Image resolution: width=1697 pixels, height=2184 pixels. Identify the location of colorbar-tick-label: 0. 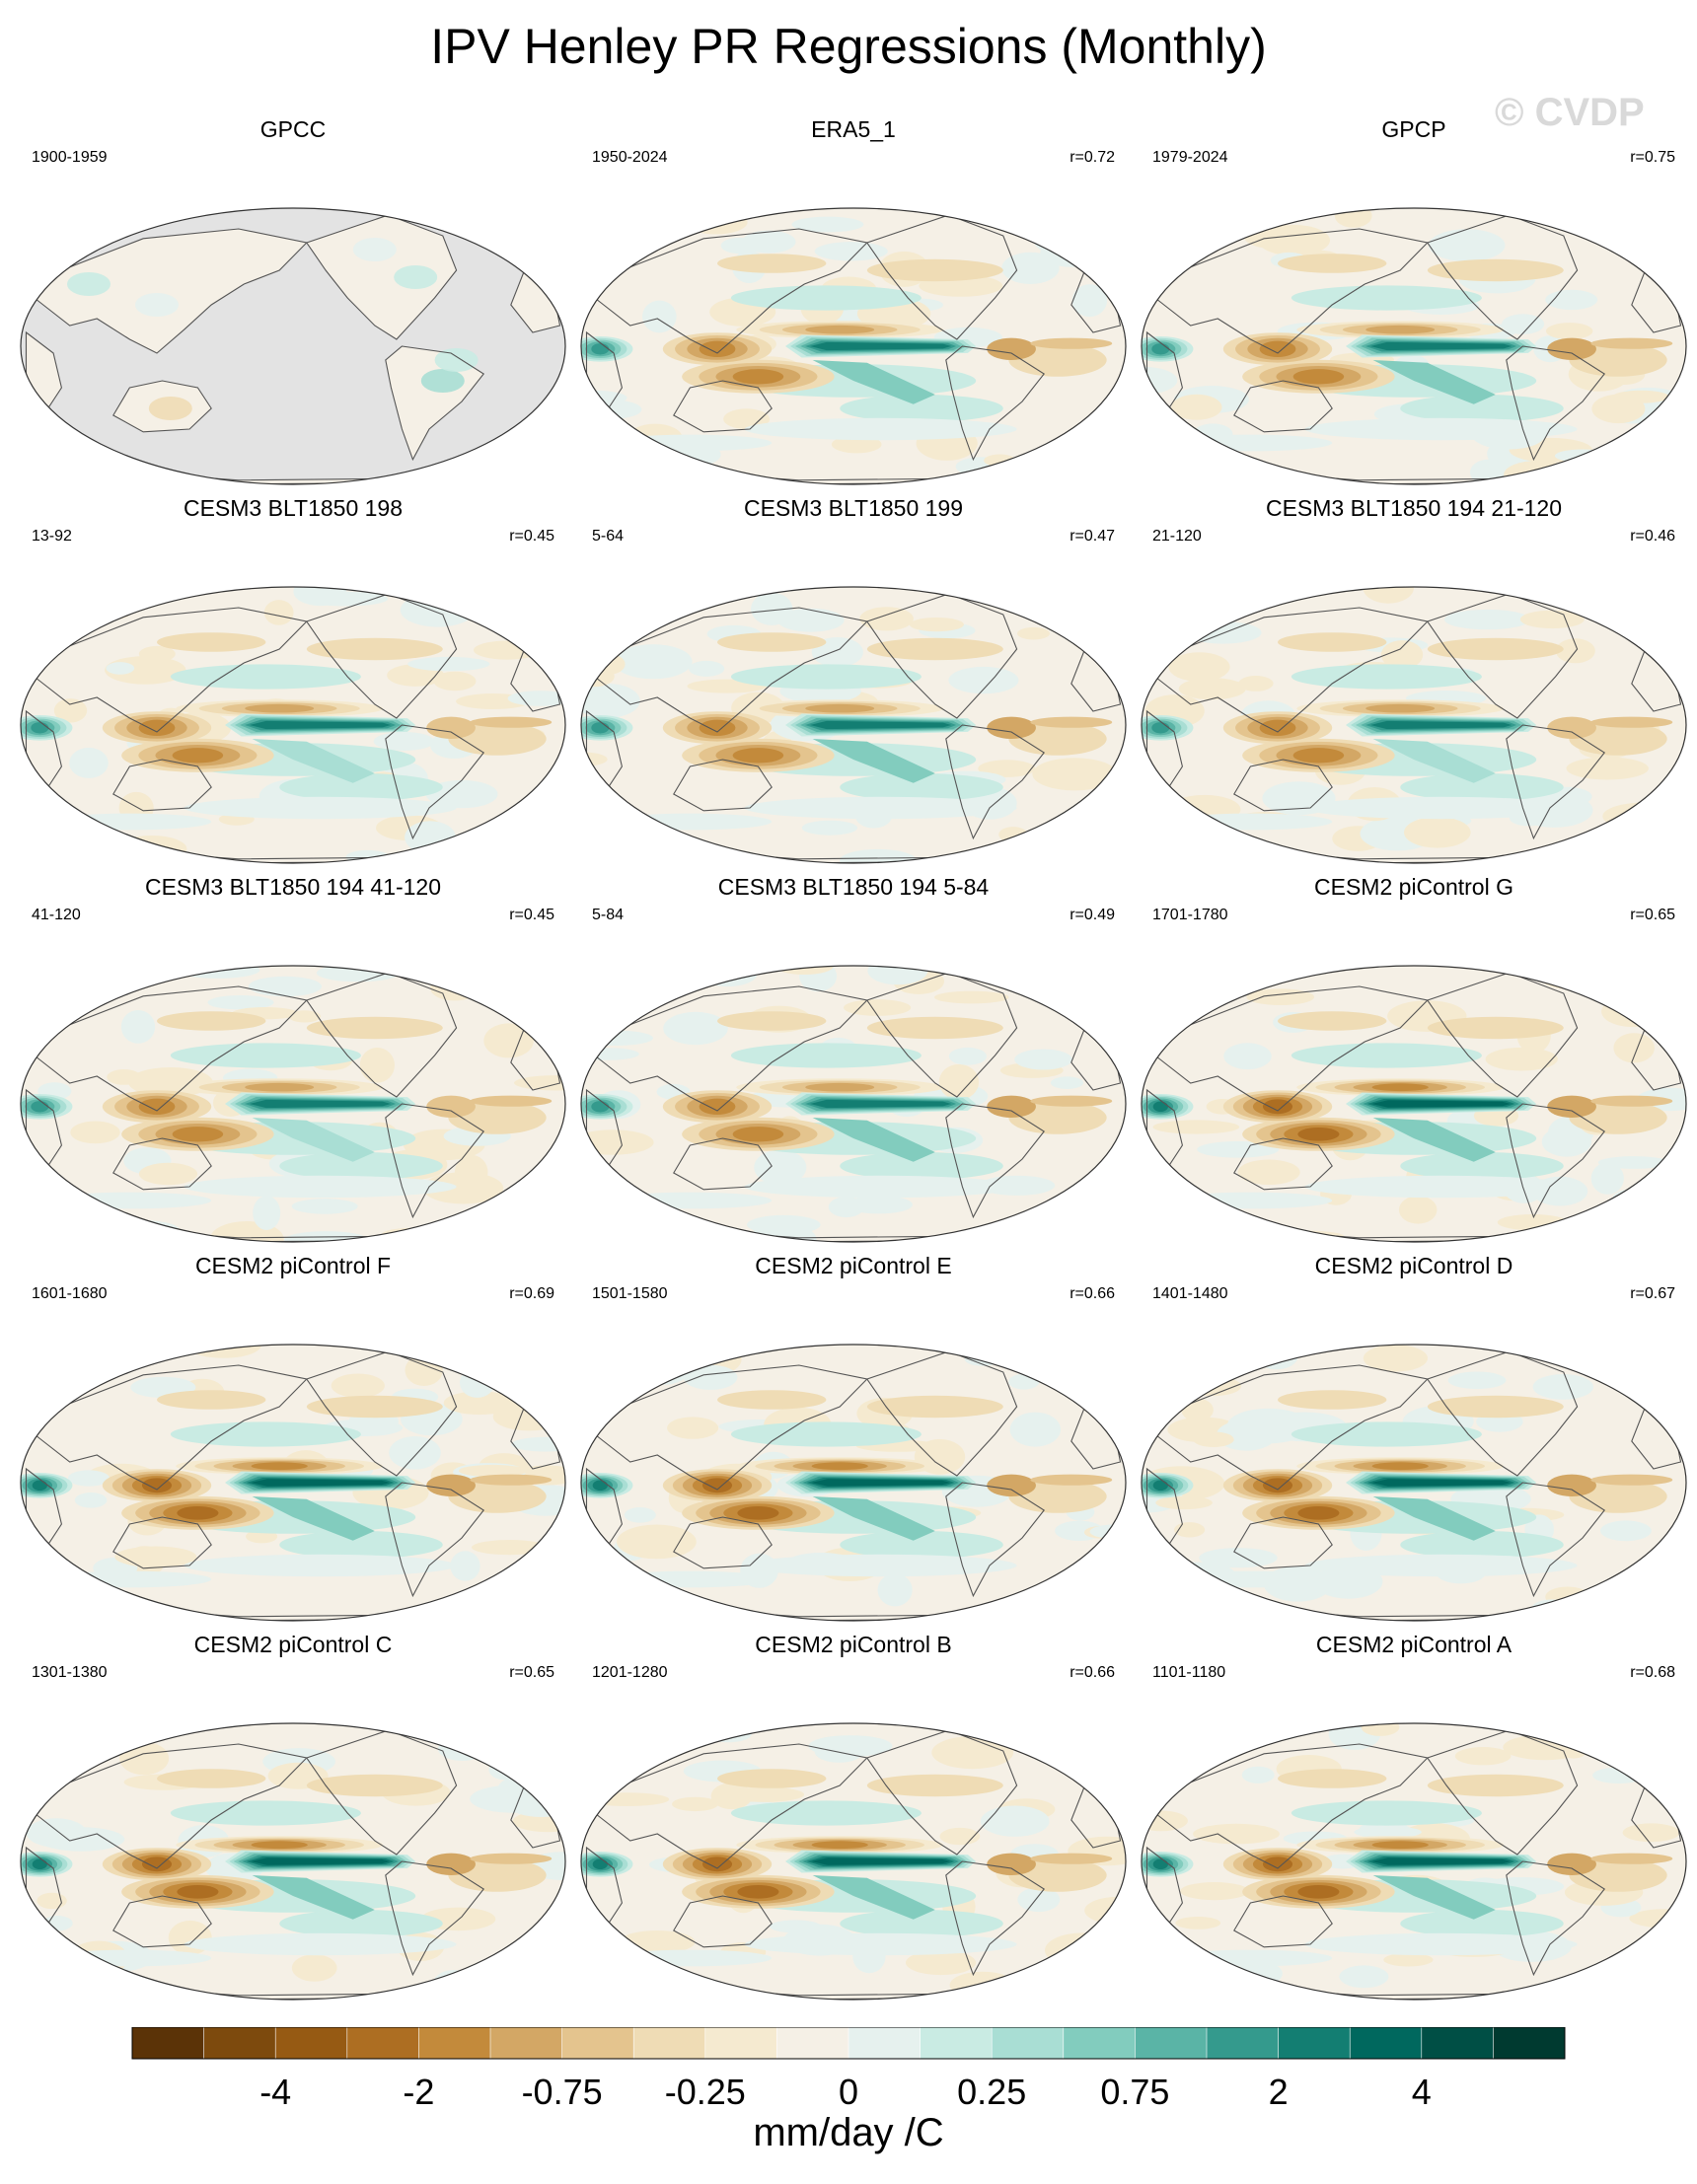
(848, 2092).